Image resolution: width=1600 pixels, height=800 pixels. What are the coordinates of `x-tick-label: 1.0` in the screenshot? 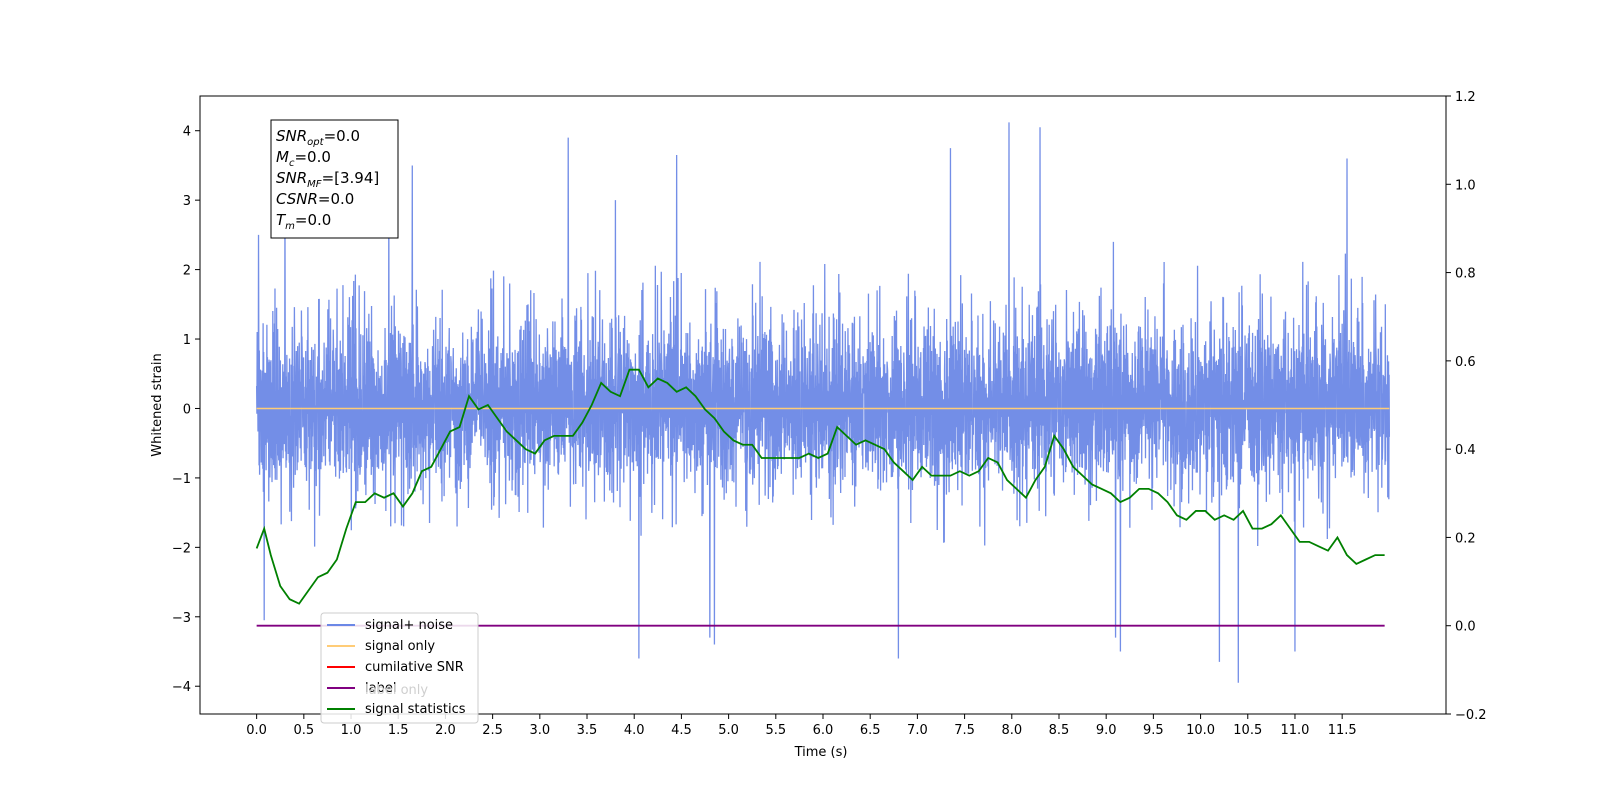 It's located at (351, 730).